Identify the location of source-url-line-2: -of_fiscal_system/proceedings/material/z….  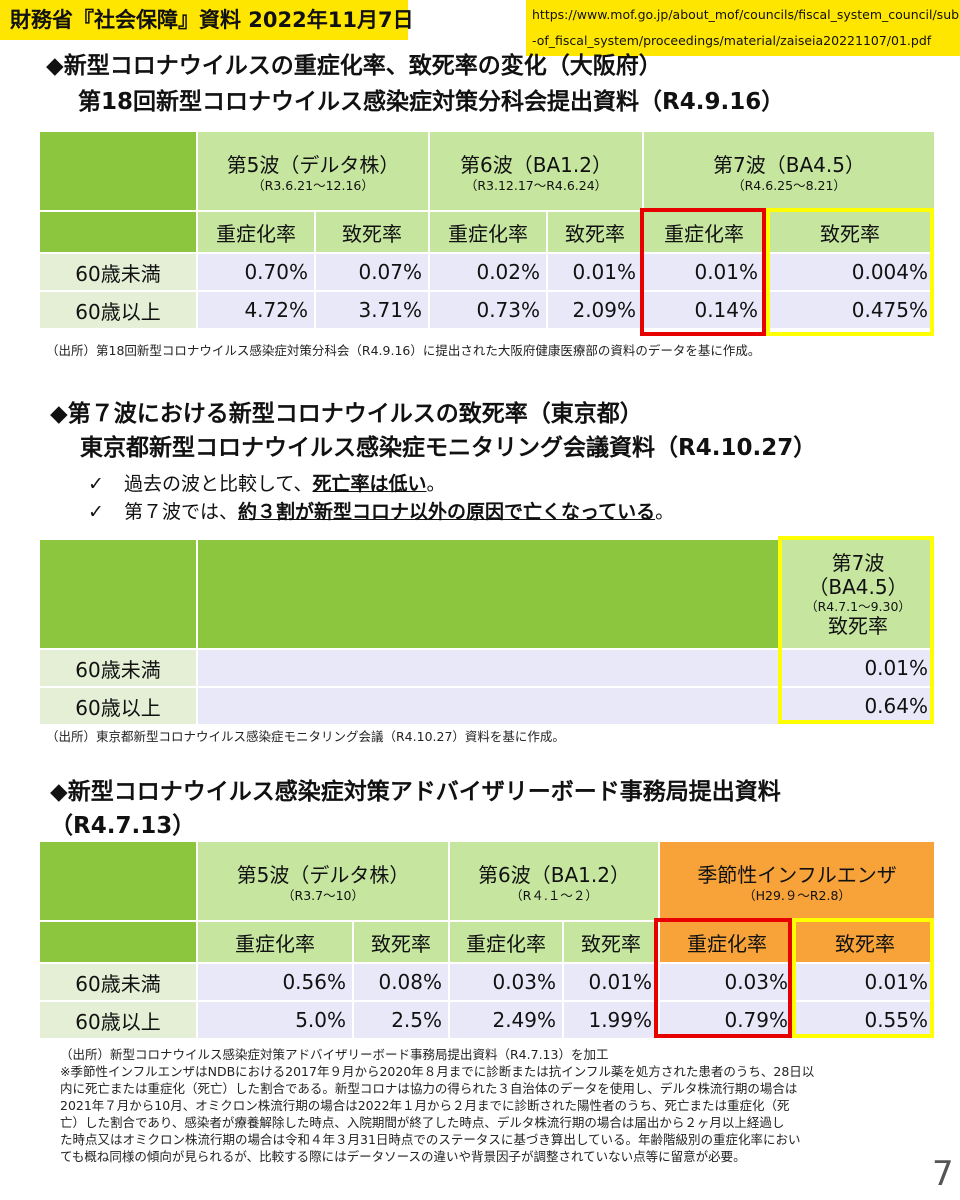
(732, 40).